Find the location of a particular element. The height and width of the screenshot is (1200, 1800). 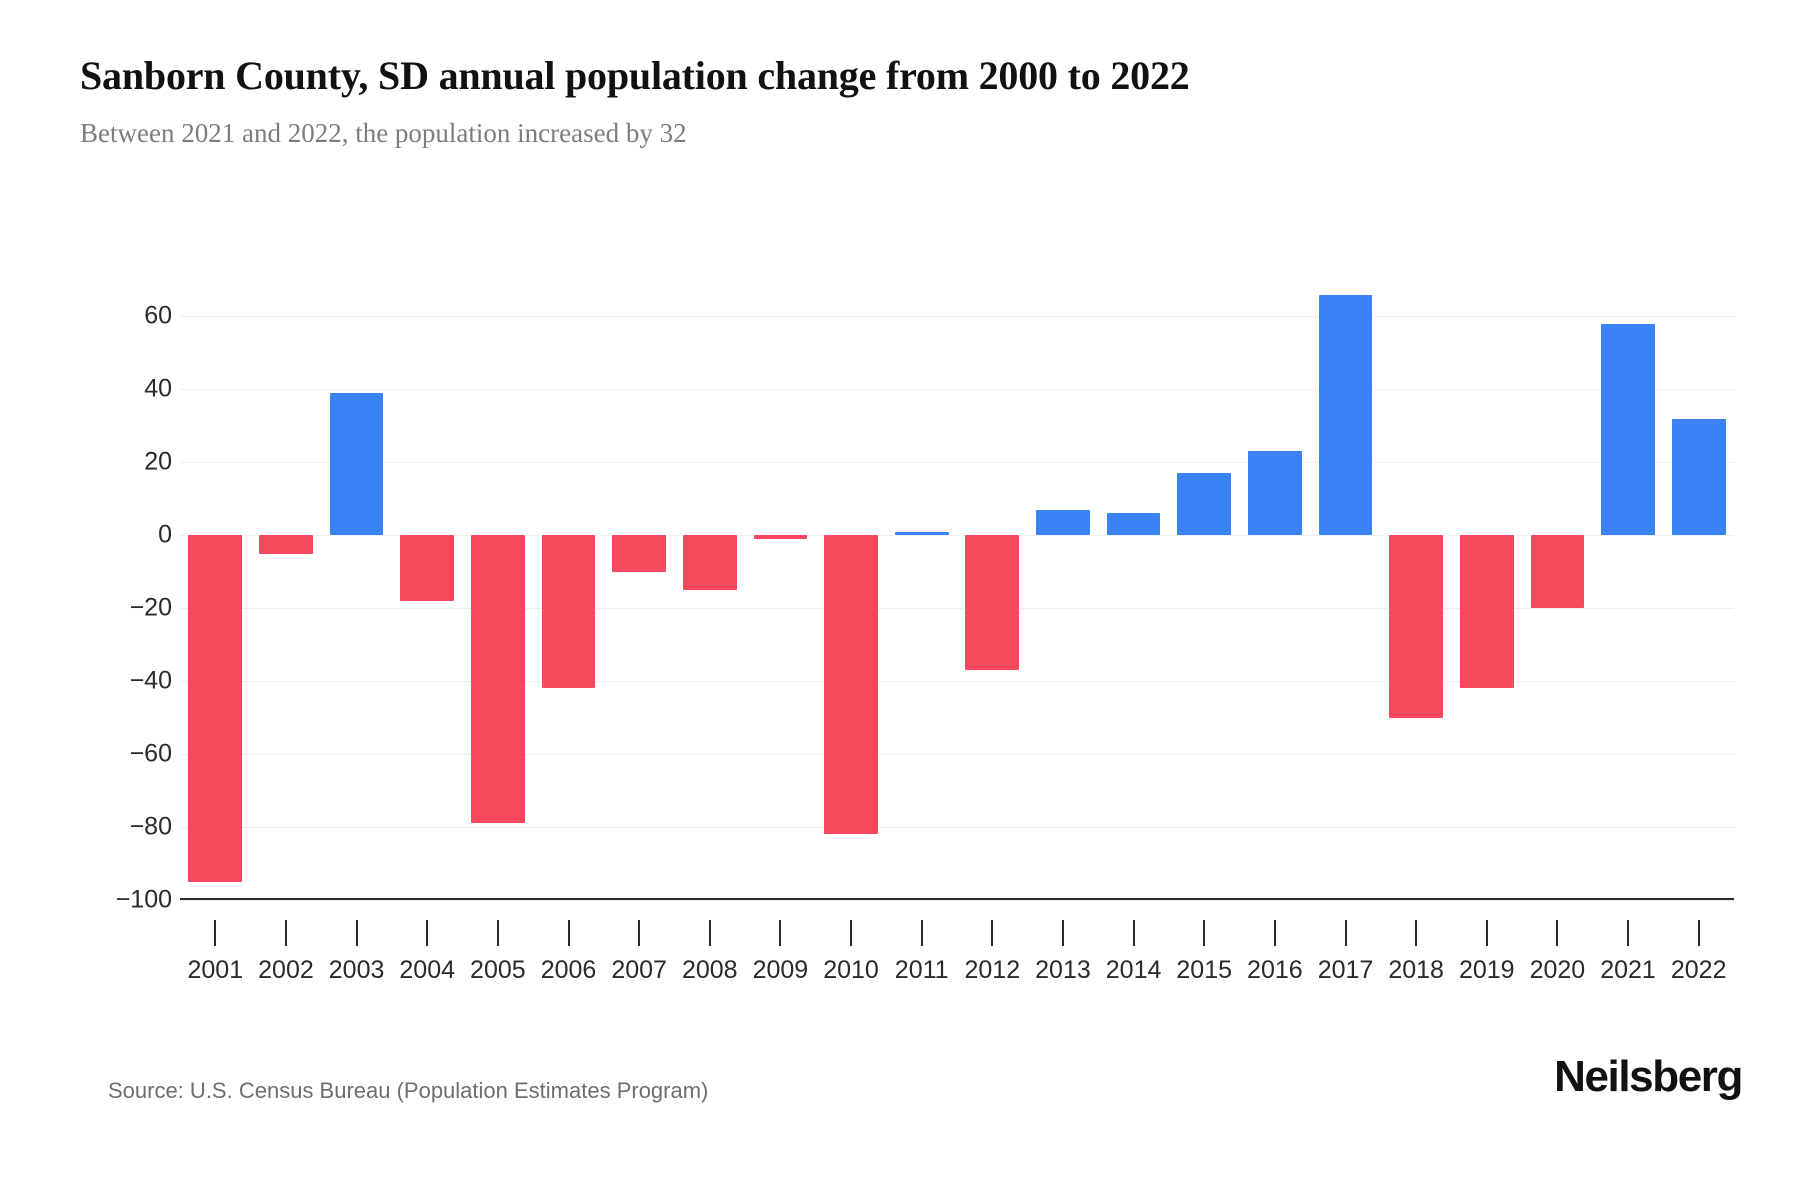

bar-2009 is located at coordinates (780, 537).